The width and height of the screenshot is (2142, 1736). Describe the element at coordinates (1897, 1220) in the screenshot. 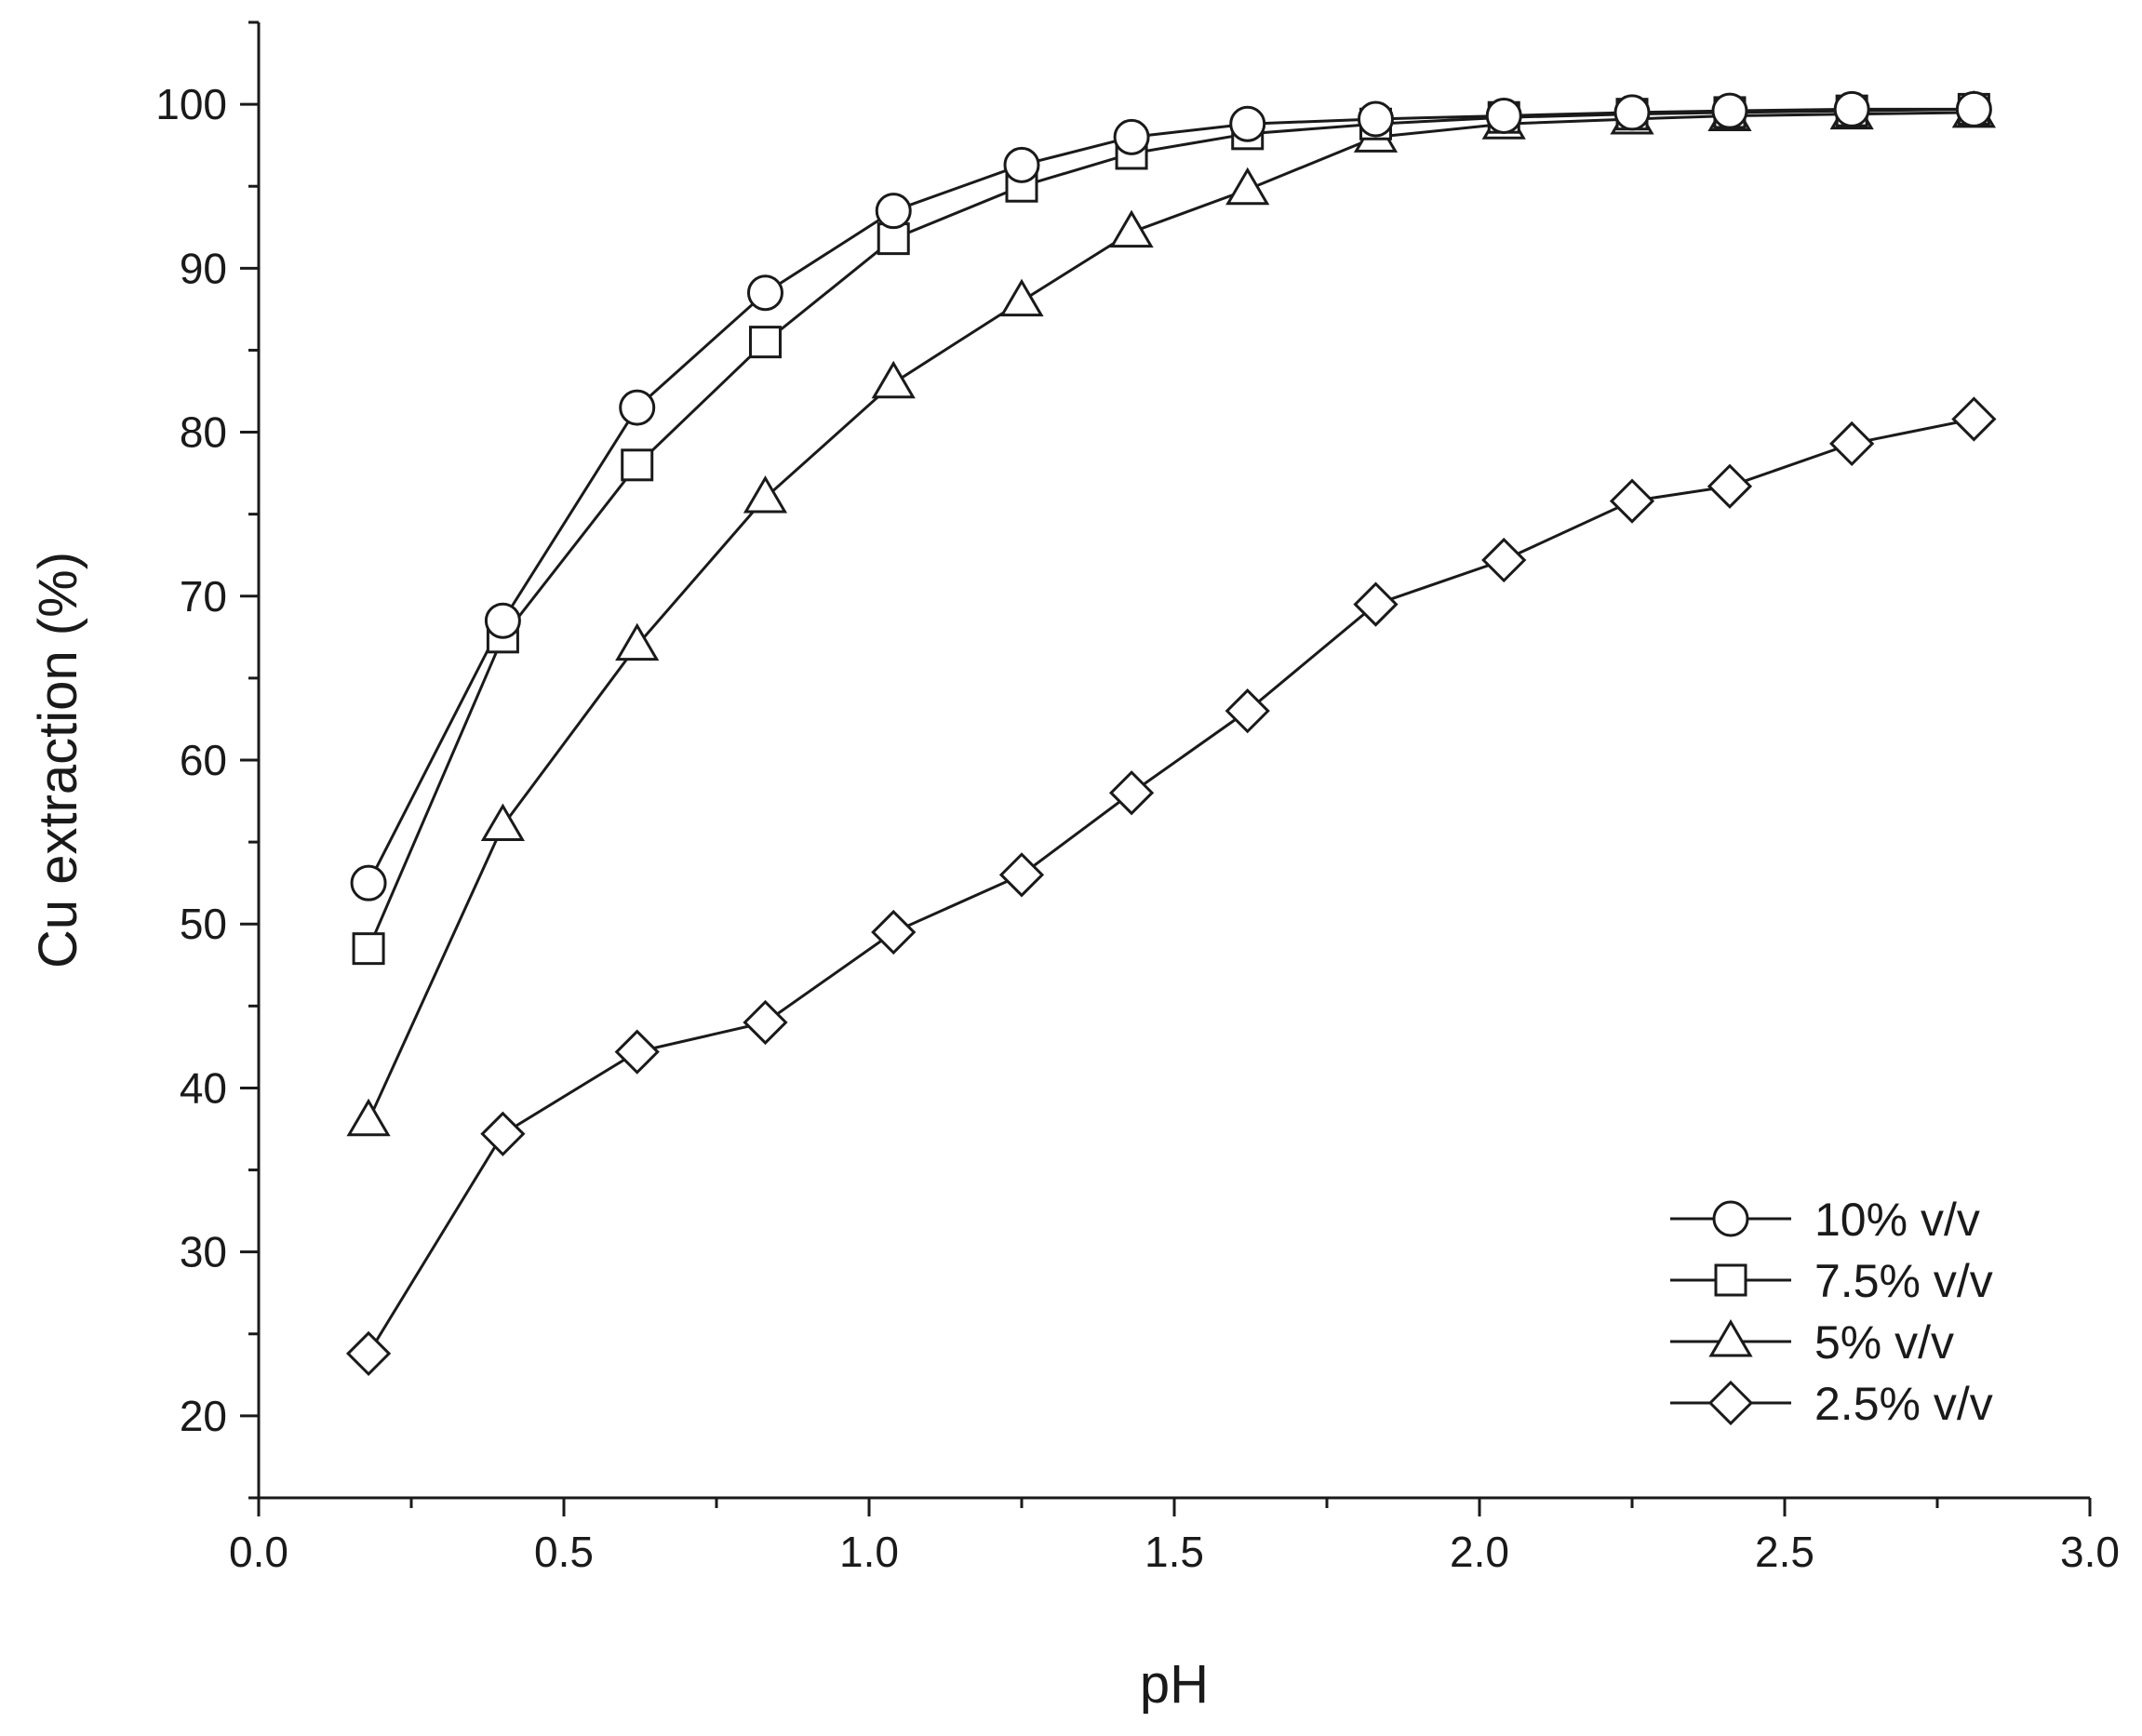

I see `legend-label-10-v-v: 10% v/v` at that location.